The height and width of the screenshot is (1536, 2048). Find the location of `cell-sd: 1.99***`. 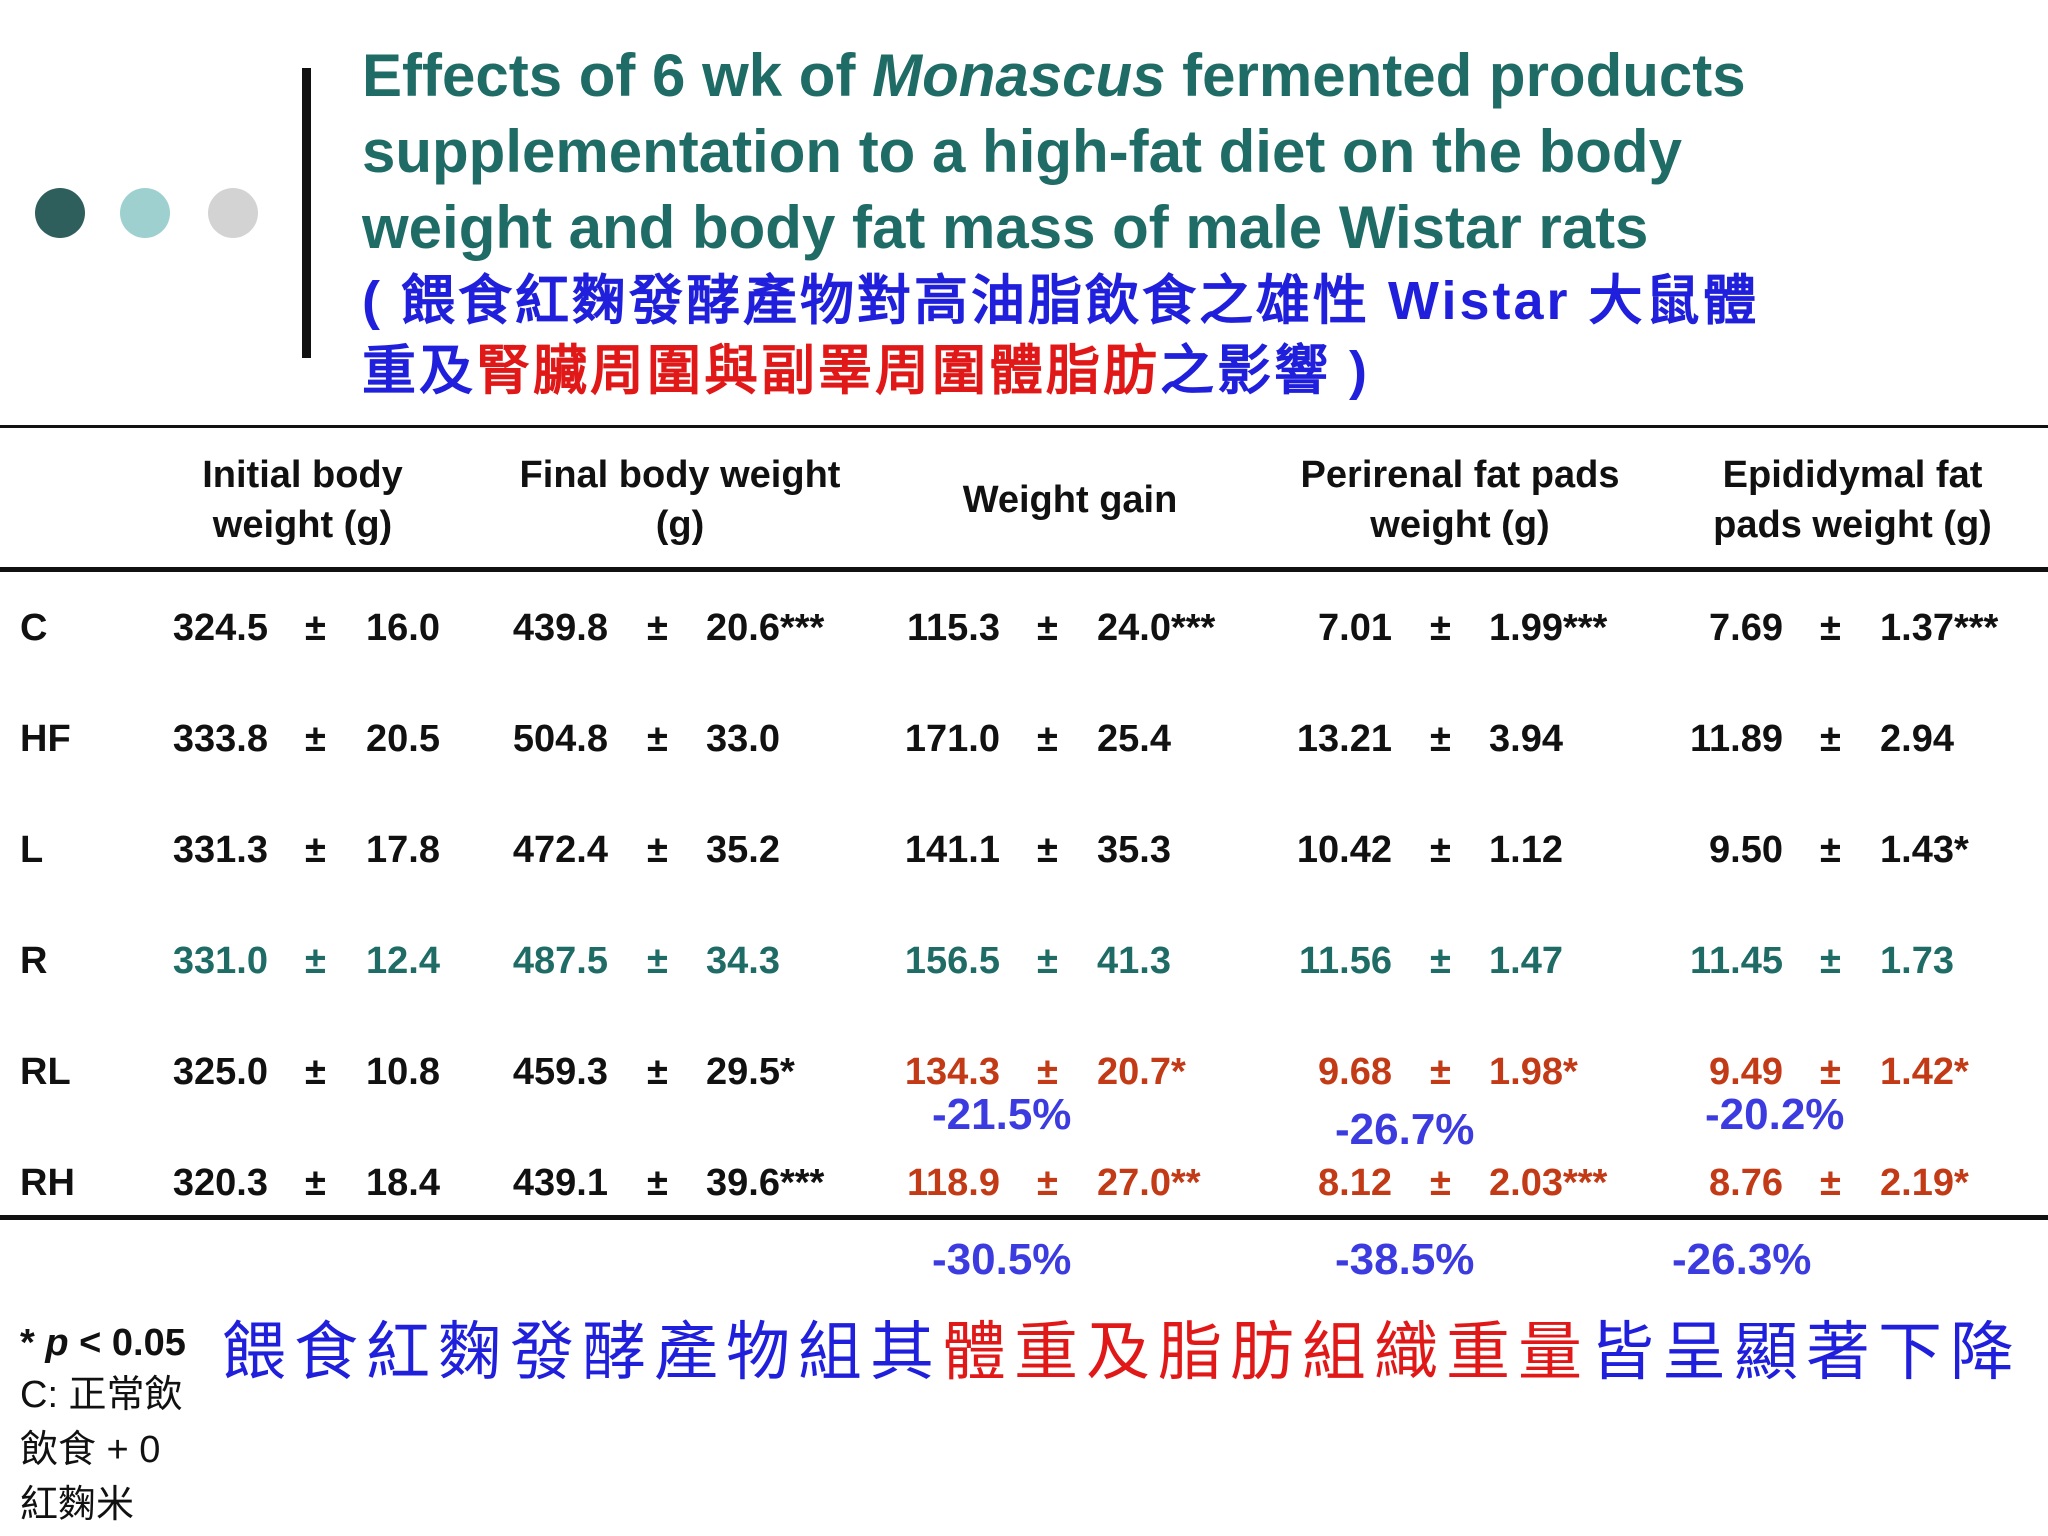

cell-sd: 1.99*** is located at coordinates (1548, 628).